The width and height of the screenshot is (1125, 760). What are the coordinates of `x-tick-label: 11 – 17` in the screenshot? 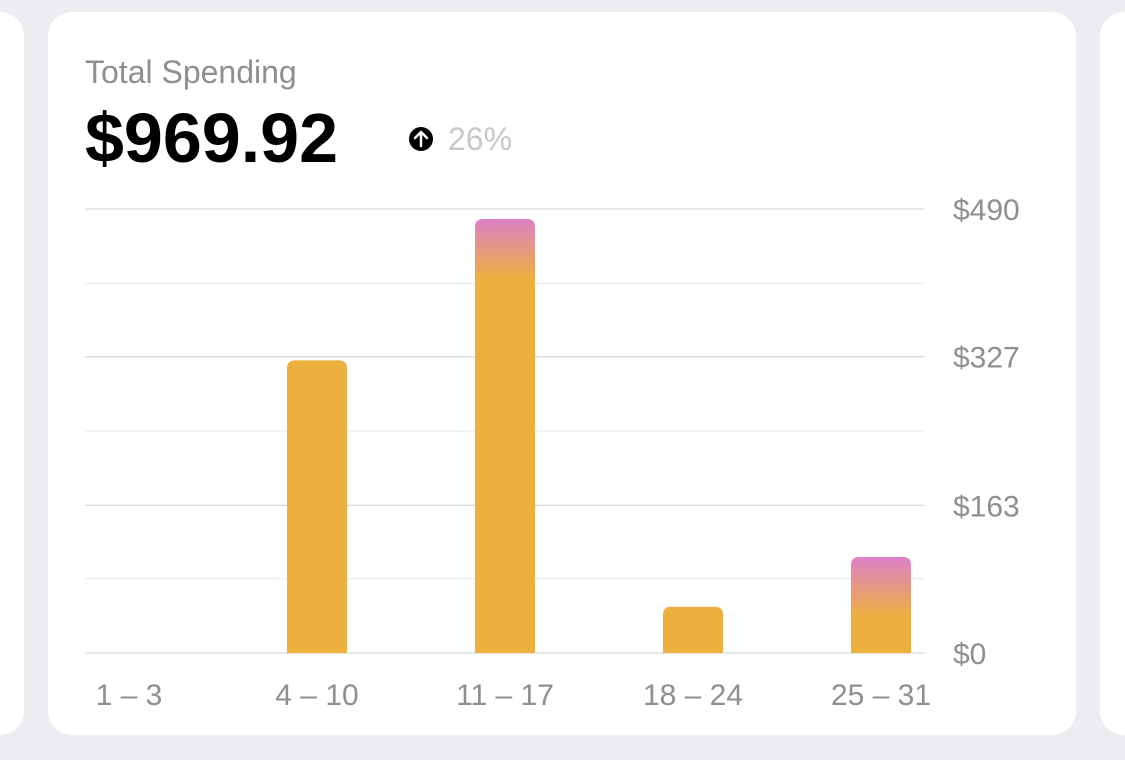 It's located at (505, 695).